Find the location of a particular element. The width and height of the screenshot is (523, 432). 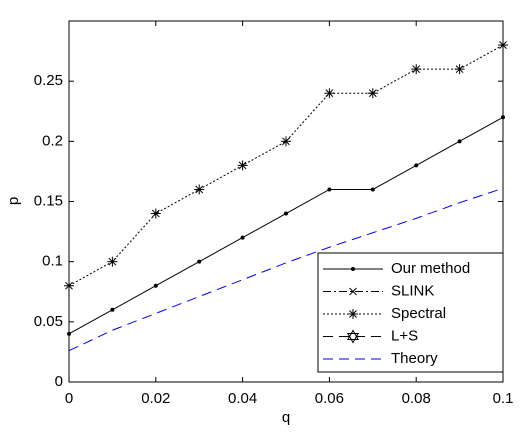

y-tick-label: 0 is located at coordinates (59, 381).